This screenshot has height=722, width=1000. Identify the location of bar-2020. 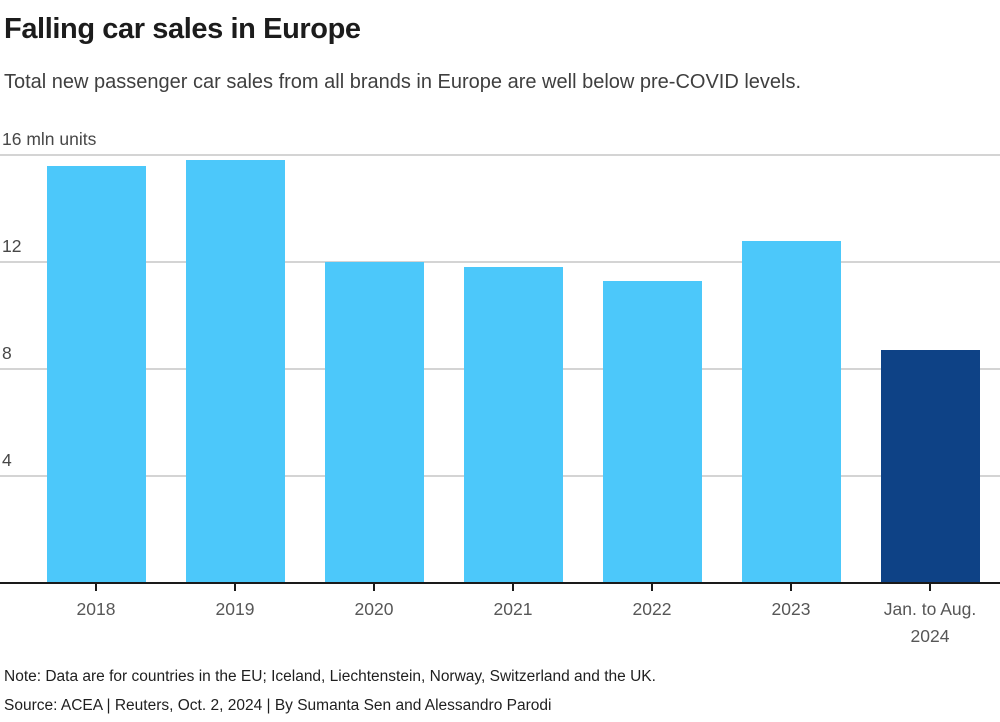
(374, 422).